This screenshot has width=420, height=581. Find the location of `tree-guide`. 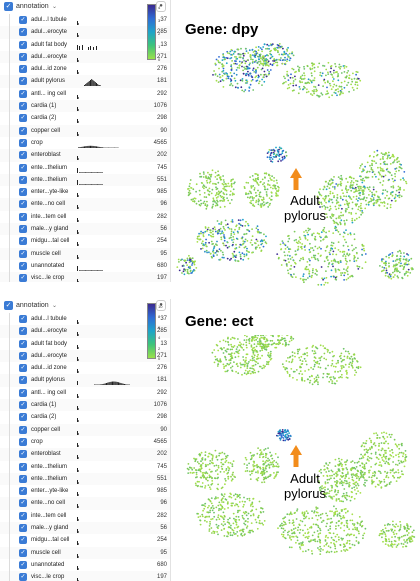

tree-guide is located at coordinates (9, 229).